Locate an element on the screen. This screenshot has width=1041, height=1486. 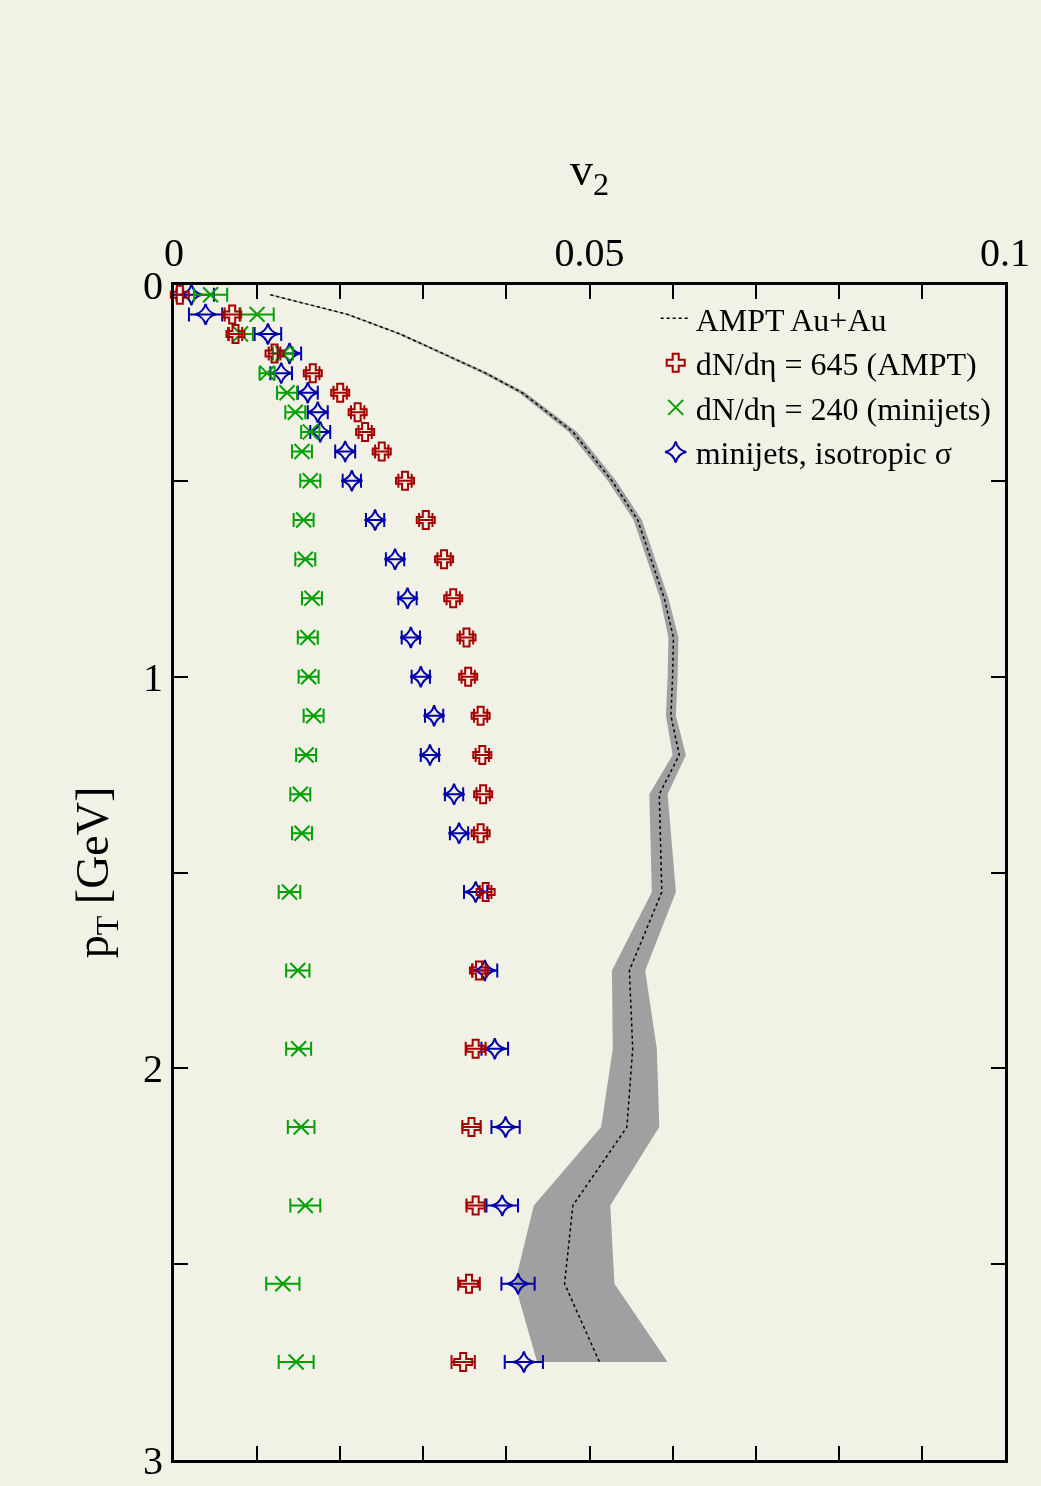
legend-label: dN/dη = 240 (minijets) is located at coordinates (843, 408).